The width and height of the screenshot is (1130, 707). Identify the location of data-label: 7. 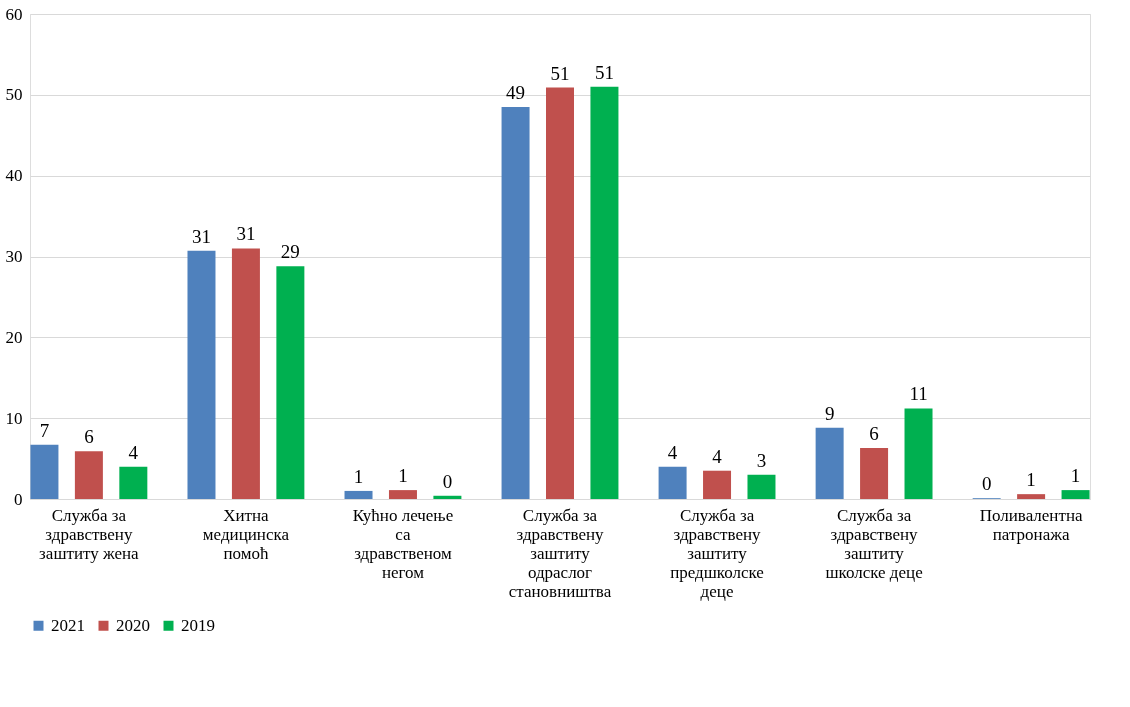
(44, 430).